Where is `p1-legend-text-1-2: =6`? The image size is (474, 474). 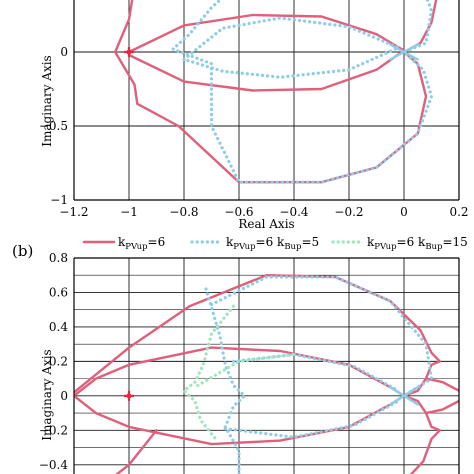
p1-legend-text-1-2: =6 is located at coordinates (265, 242).